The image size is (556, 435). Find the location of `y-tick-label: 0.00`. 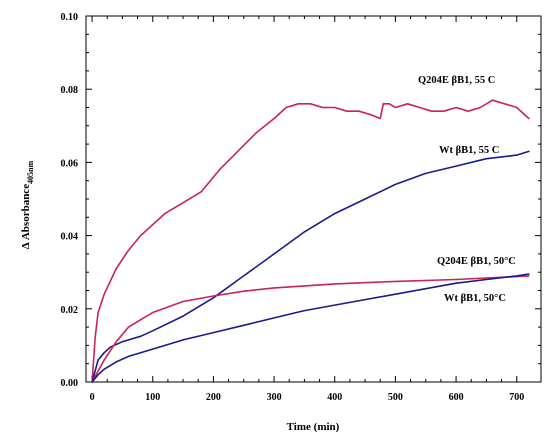

y-tick-label: 0.00 is located at coordinates (70, 383).